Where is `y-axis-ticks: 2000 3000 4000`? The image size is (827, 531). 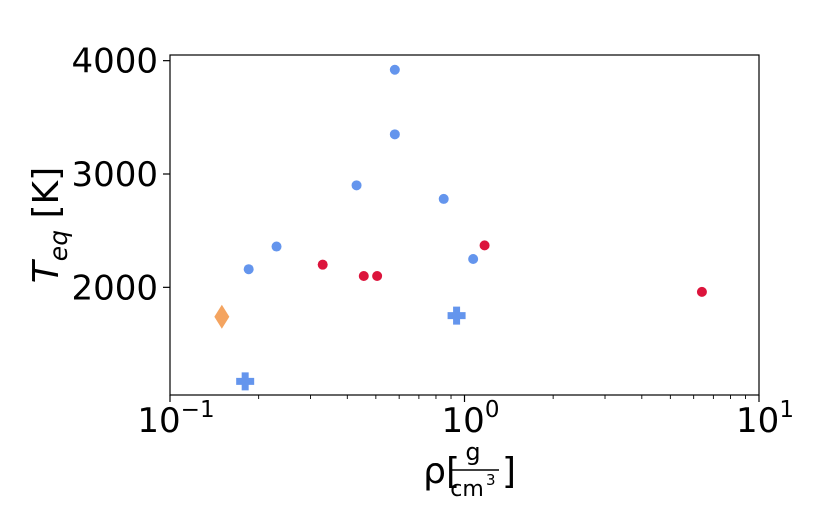
y-axis-ticks: 2000 3000 4000 is located at coordinates (120, 175).